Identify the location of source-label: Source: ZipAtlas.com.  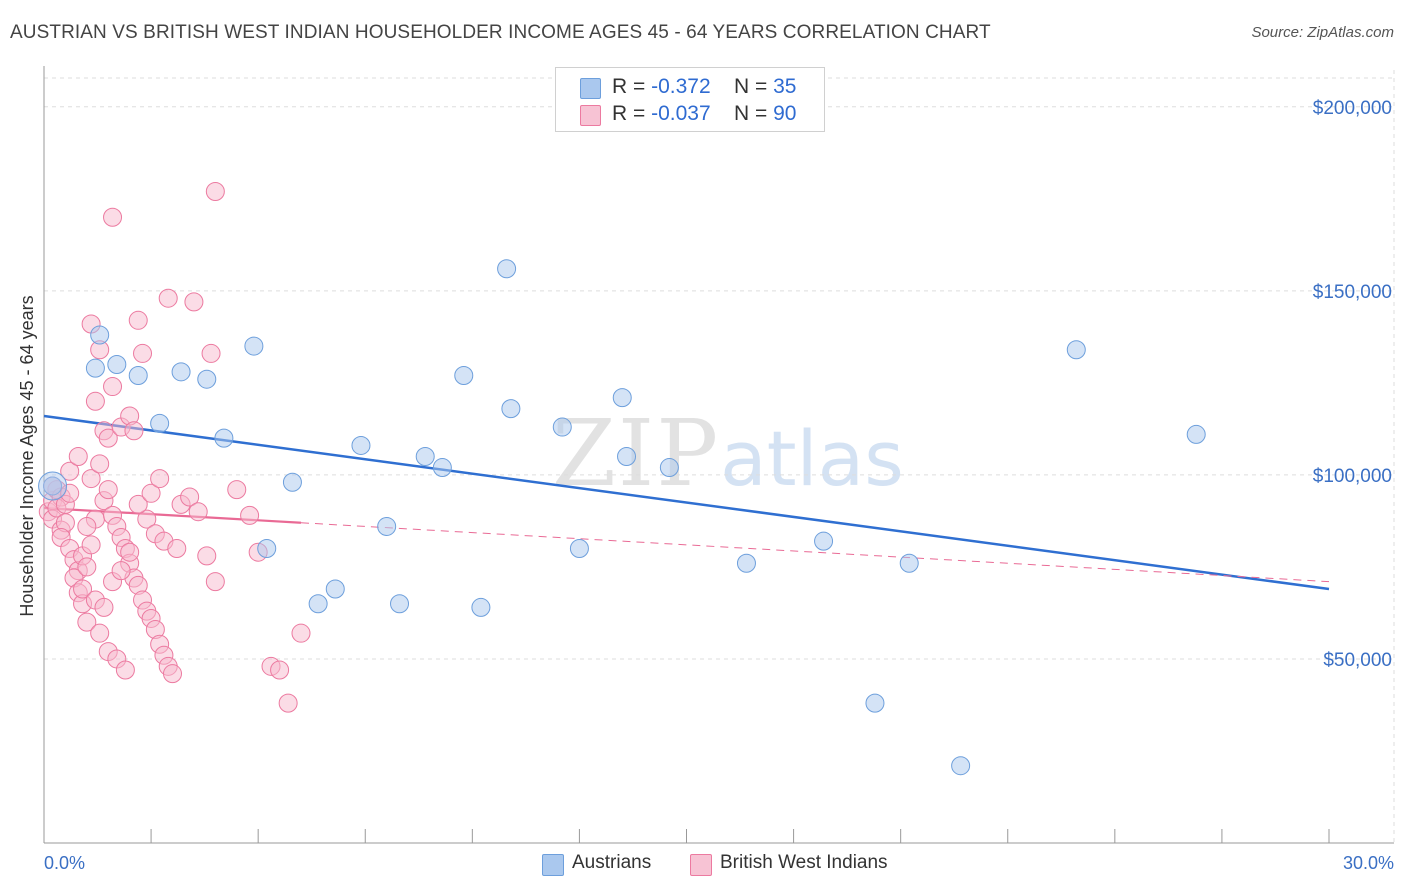
(1322, 32).